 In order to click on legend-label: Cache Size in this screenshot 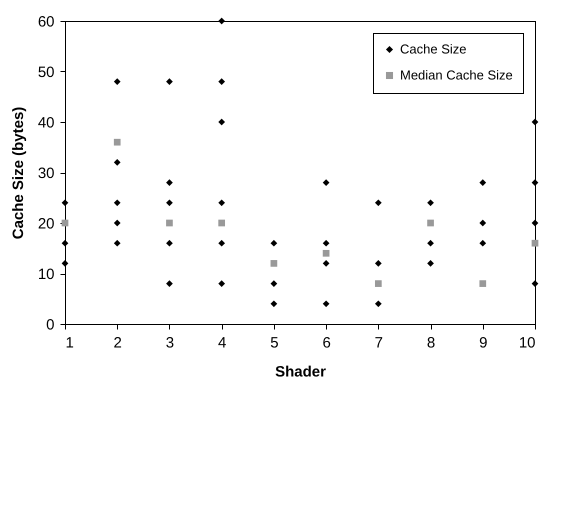, I will do `click(433, 49)`.